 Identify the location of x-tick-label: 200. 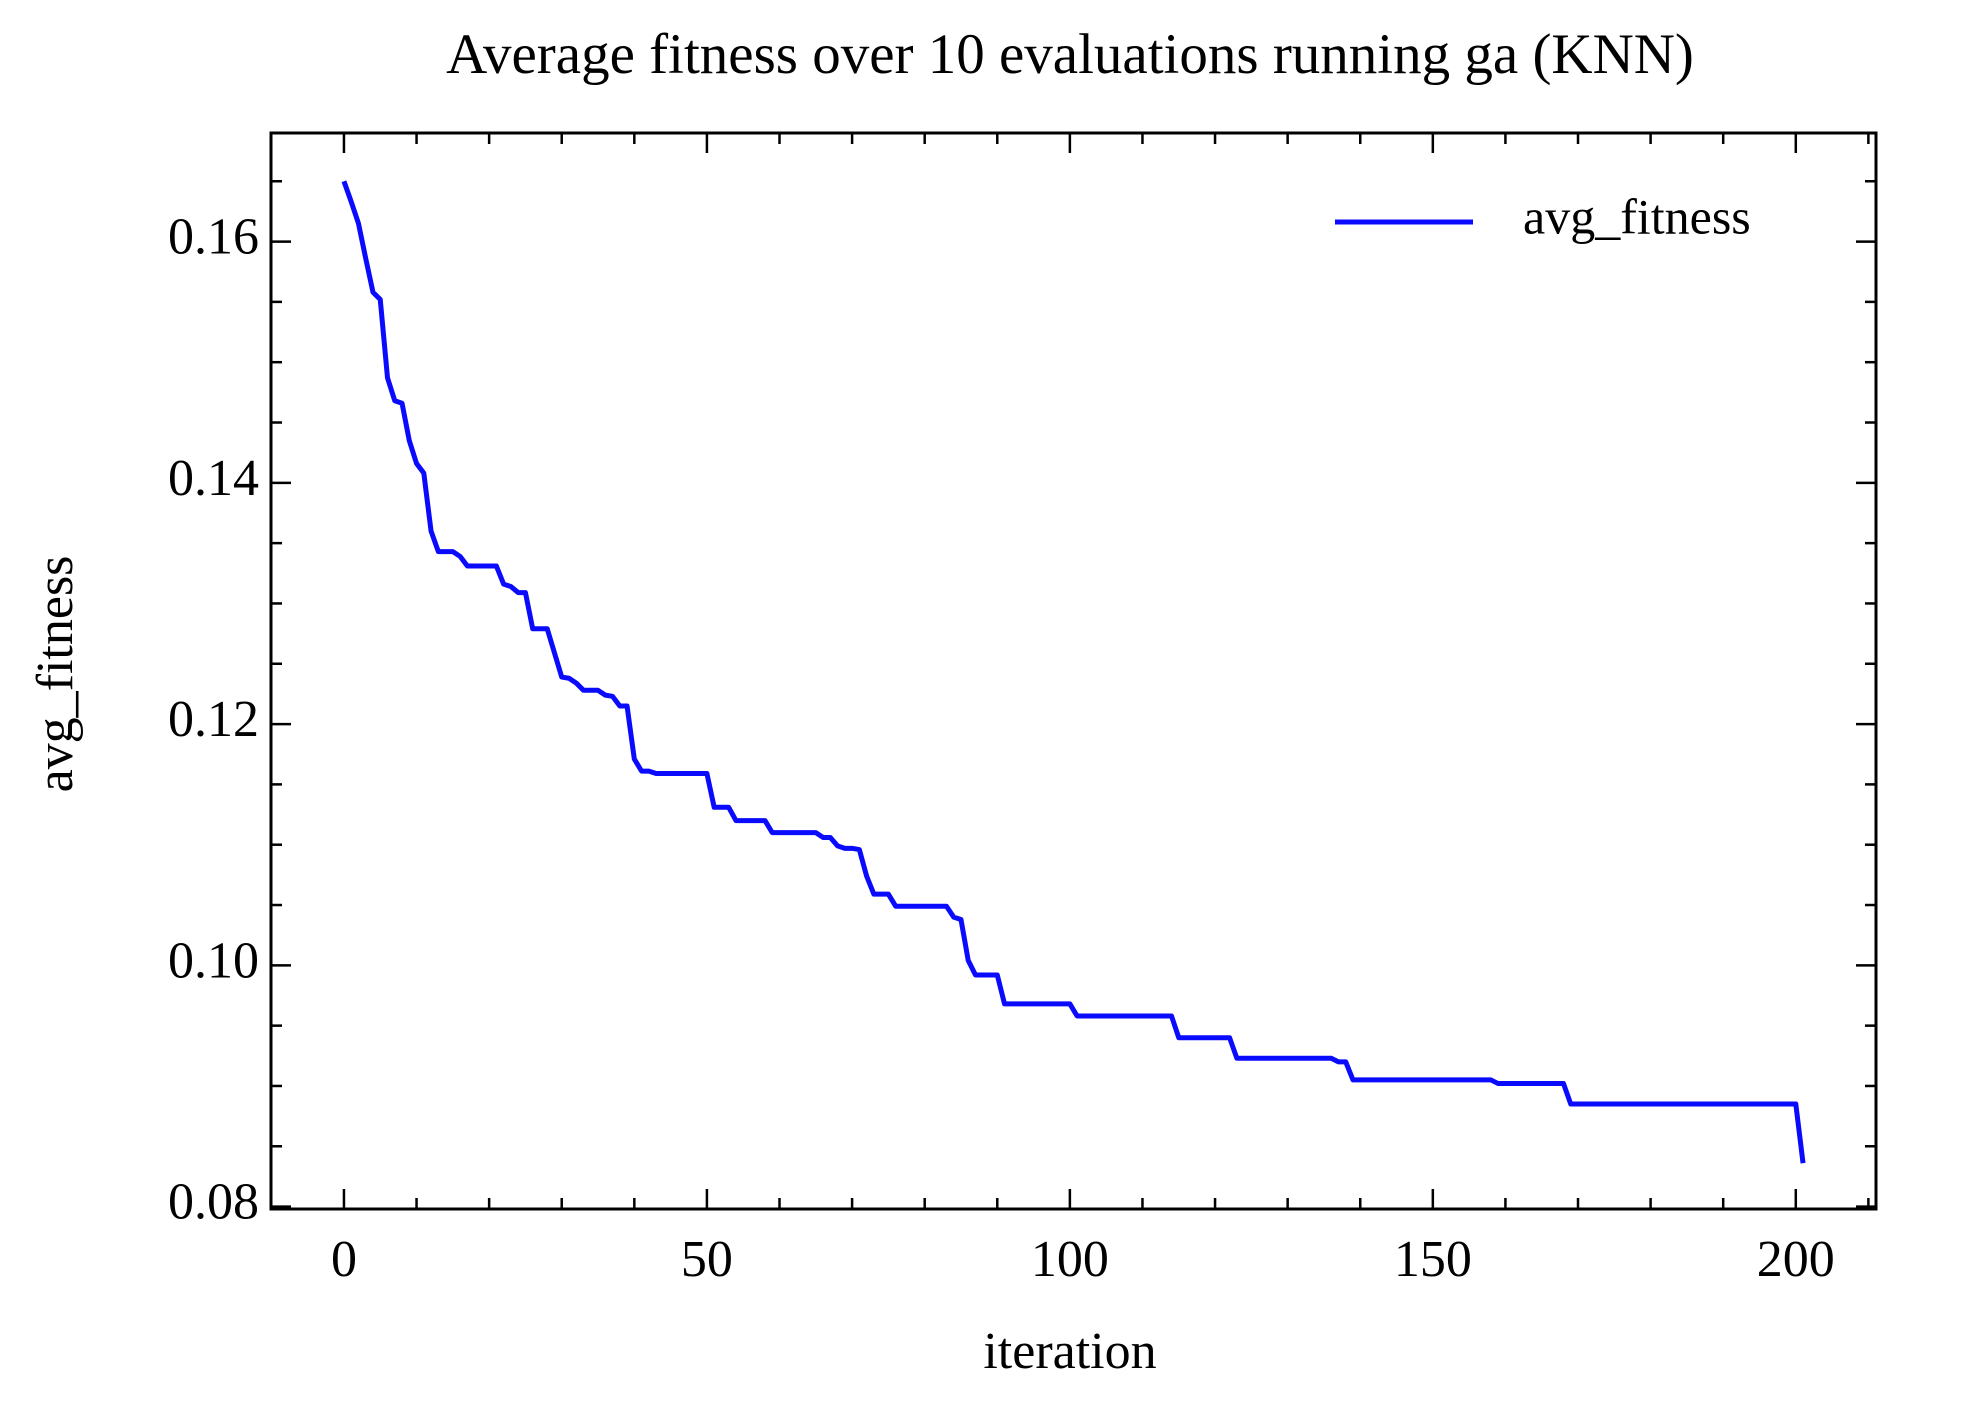
(1796, 1259).